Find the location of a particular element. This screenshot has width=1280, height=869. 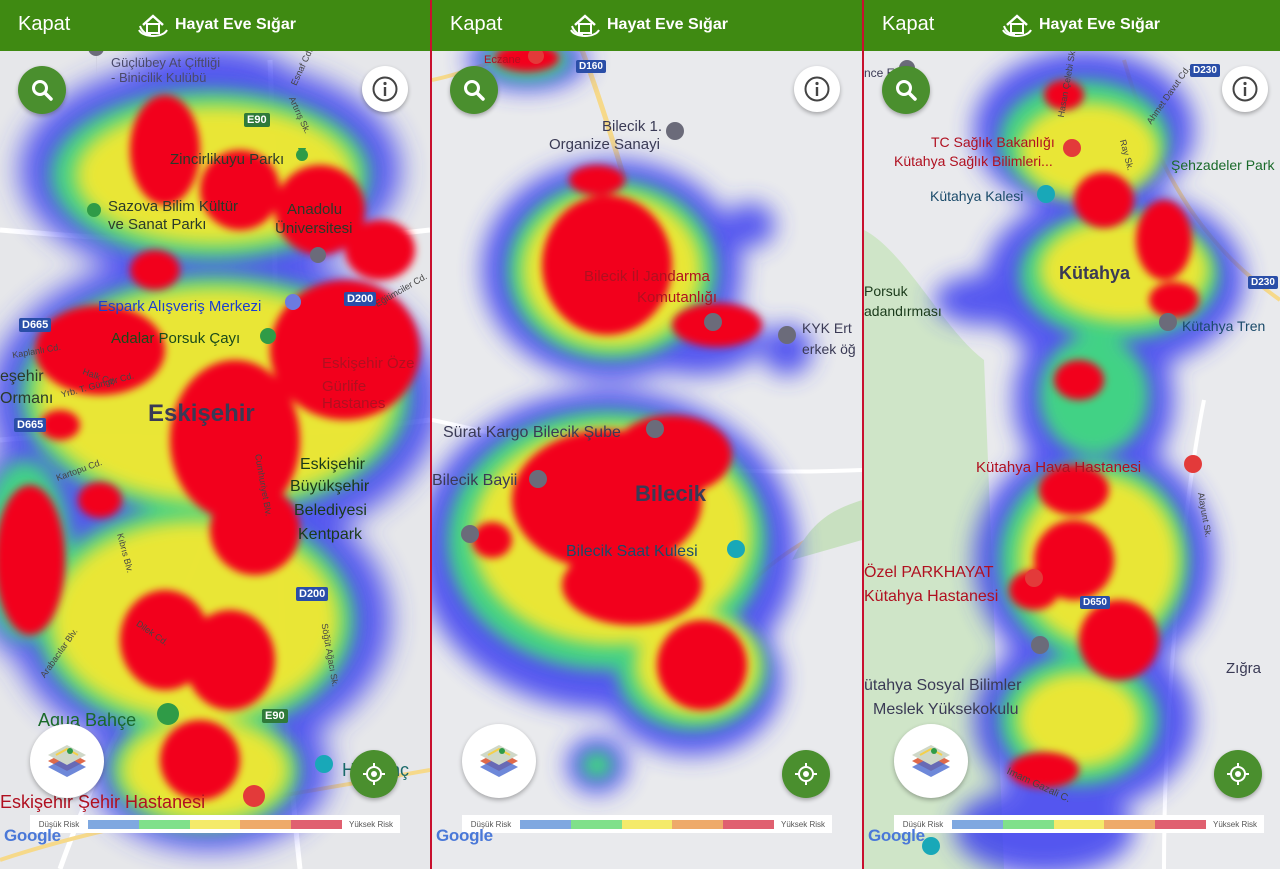

place-label: Ormanı is located at coordinates (27, 398).